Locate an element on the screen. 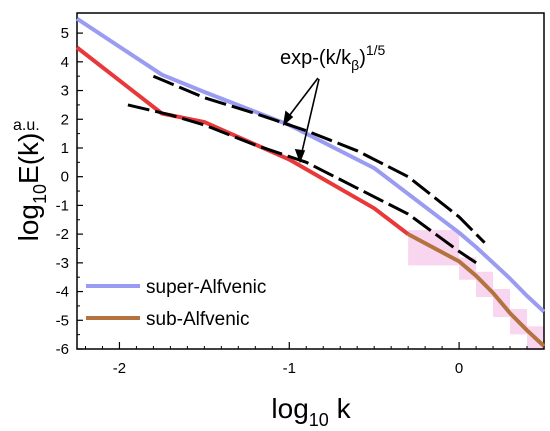 This screenshot has height=431, width=550. y-tick-label: -4 is located at coordinates (62, 292).